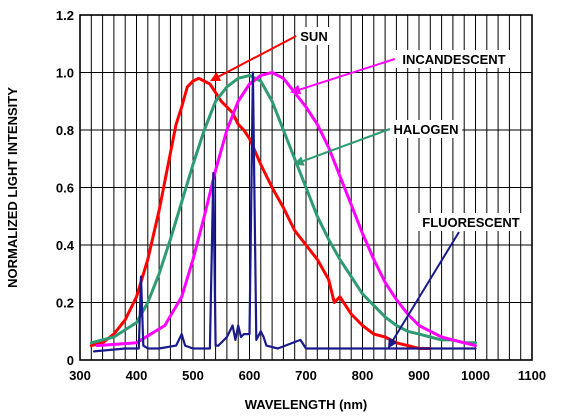 Image resolution: width=587 pixels, height=418 pixels. I want to click on x-tick-label: 900, so click(419, 375).